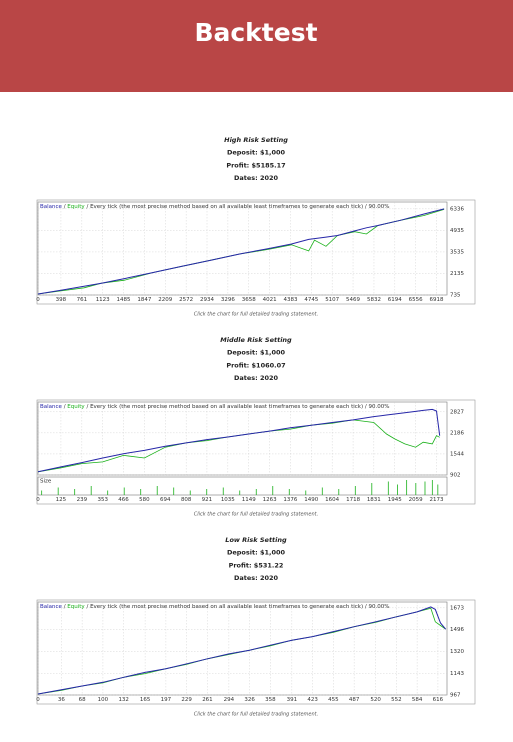 The image size is (513, 742). Describe the element at coordinates (457, 252) in the screenshot. I see `y-tick-label: 3535` at that location.